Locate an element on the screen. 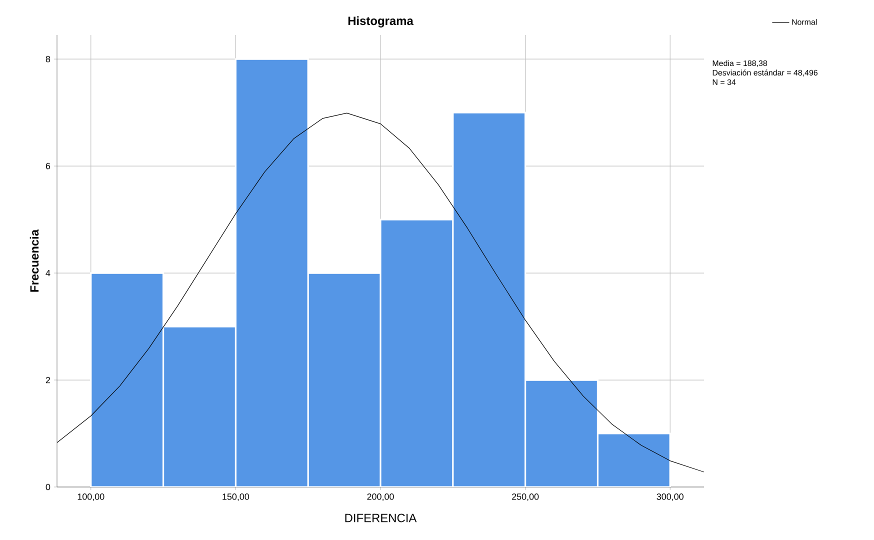 The height and width of the screenshot is (540, 874). x-tick-label: 150,00 is located at coordinates (236, 497).